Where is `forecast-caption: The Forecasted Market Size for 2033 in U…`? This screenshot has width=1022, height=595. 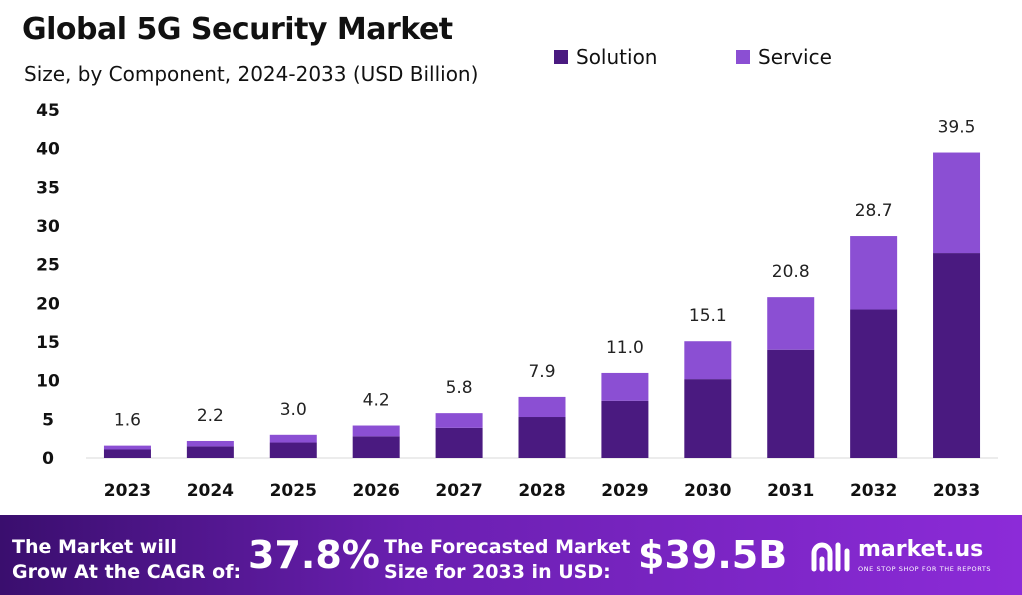 forecast-caption: The Forecasted Market Size for 2033 in U… is located at coordinates (507, 560).